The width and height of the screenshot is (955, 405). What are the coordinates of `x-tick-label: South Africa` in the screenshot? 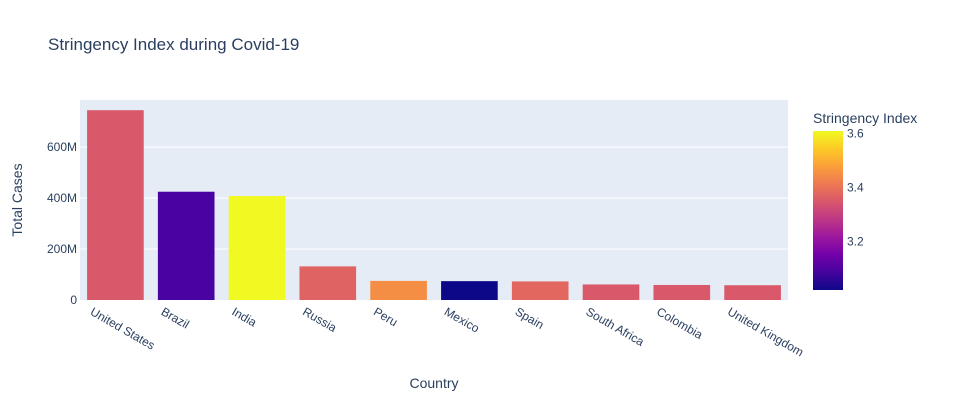 It's located at (615, 326).